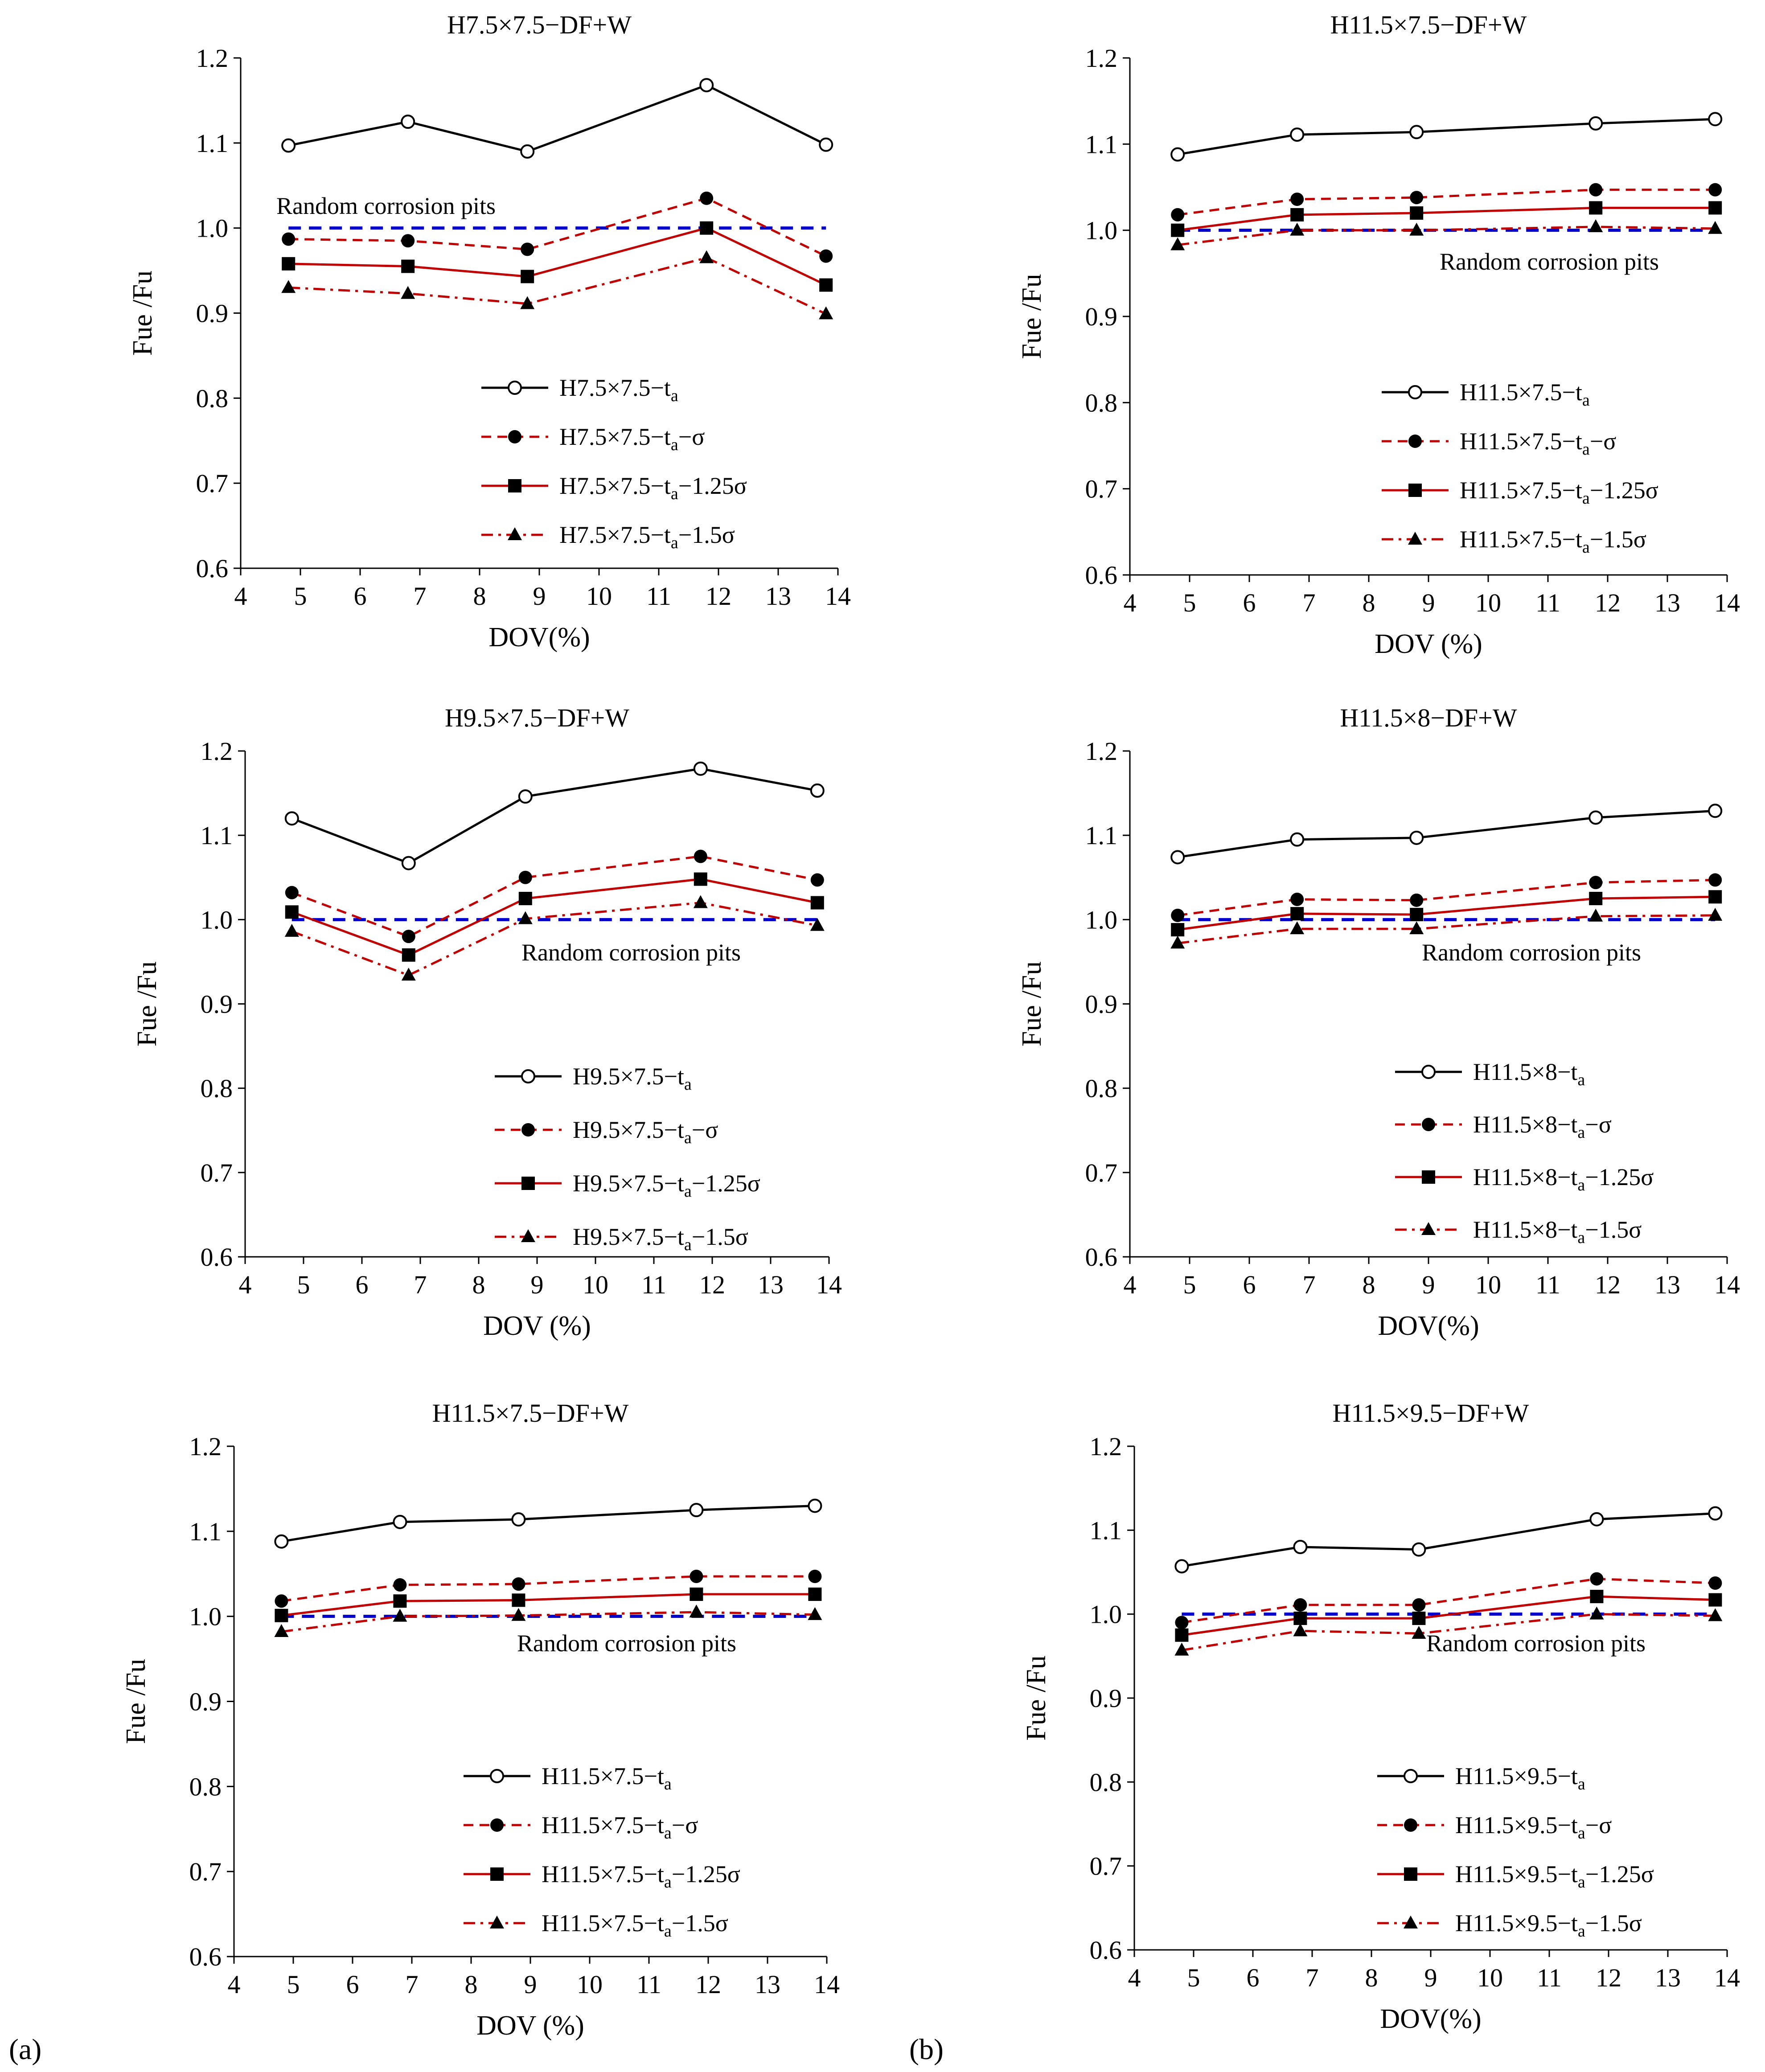 Image resolution: width=1765 pixels, height=2072 pixels. Describe the element at coordinates (778, 596) in the screenshot. I see `x-tick-label: 13` at that location.